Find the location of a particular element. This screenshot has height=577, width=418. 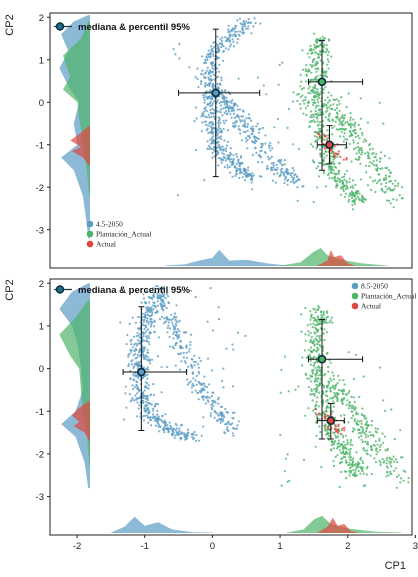

x-density-blue is located at coordinates (161, 524).